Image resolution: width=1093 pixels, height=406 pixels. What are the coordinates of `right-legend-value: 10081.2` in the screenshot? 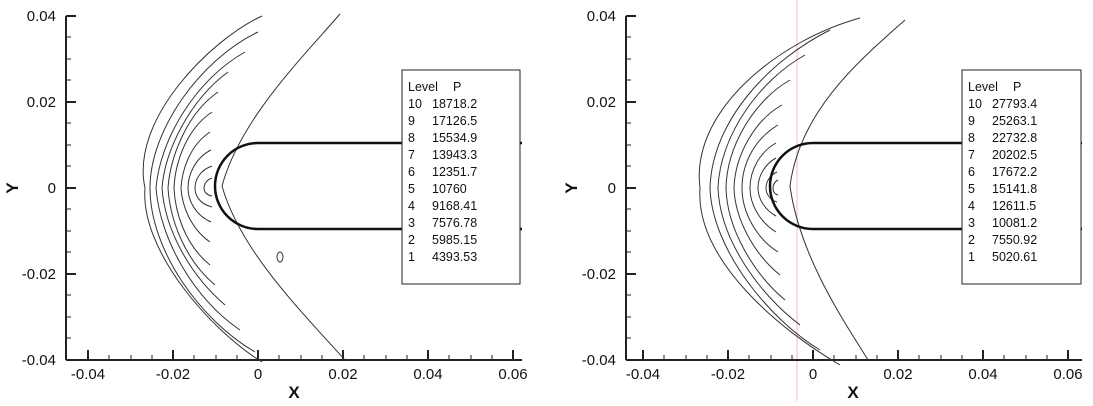 It's located at (1014, 223).